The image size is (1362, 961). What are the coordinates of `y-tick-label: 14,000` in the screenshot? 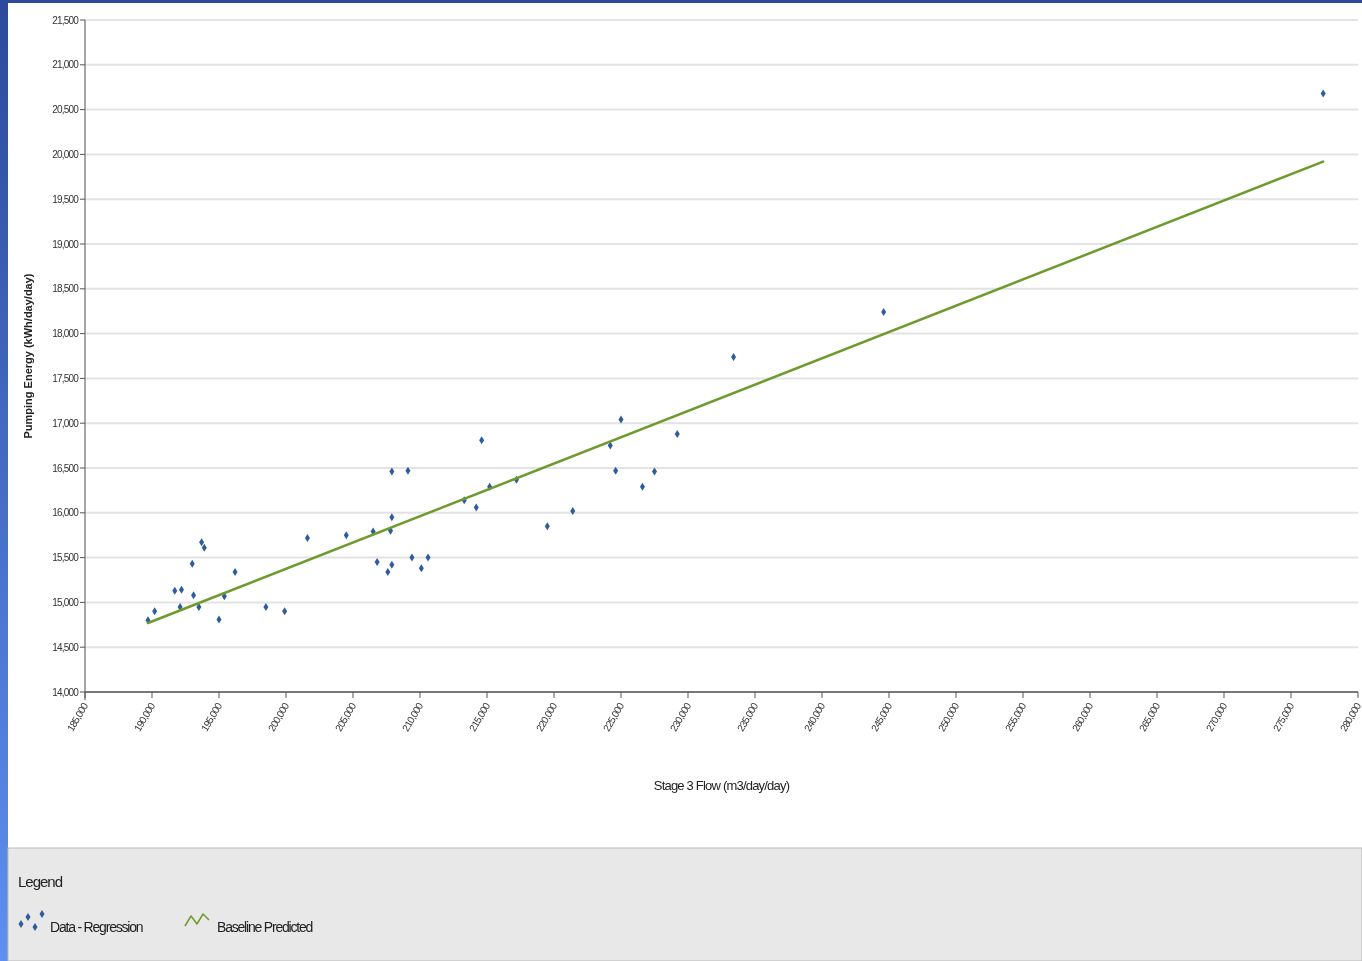 It's located at (66, 692).